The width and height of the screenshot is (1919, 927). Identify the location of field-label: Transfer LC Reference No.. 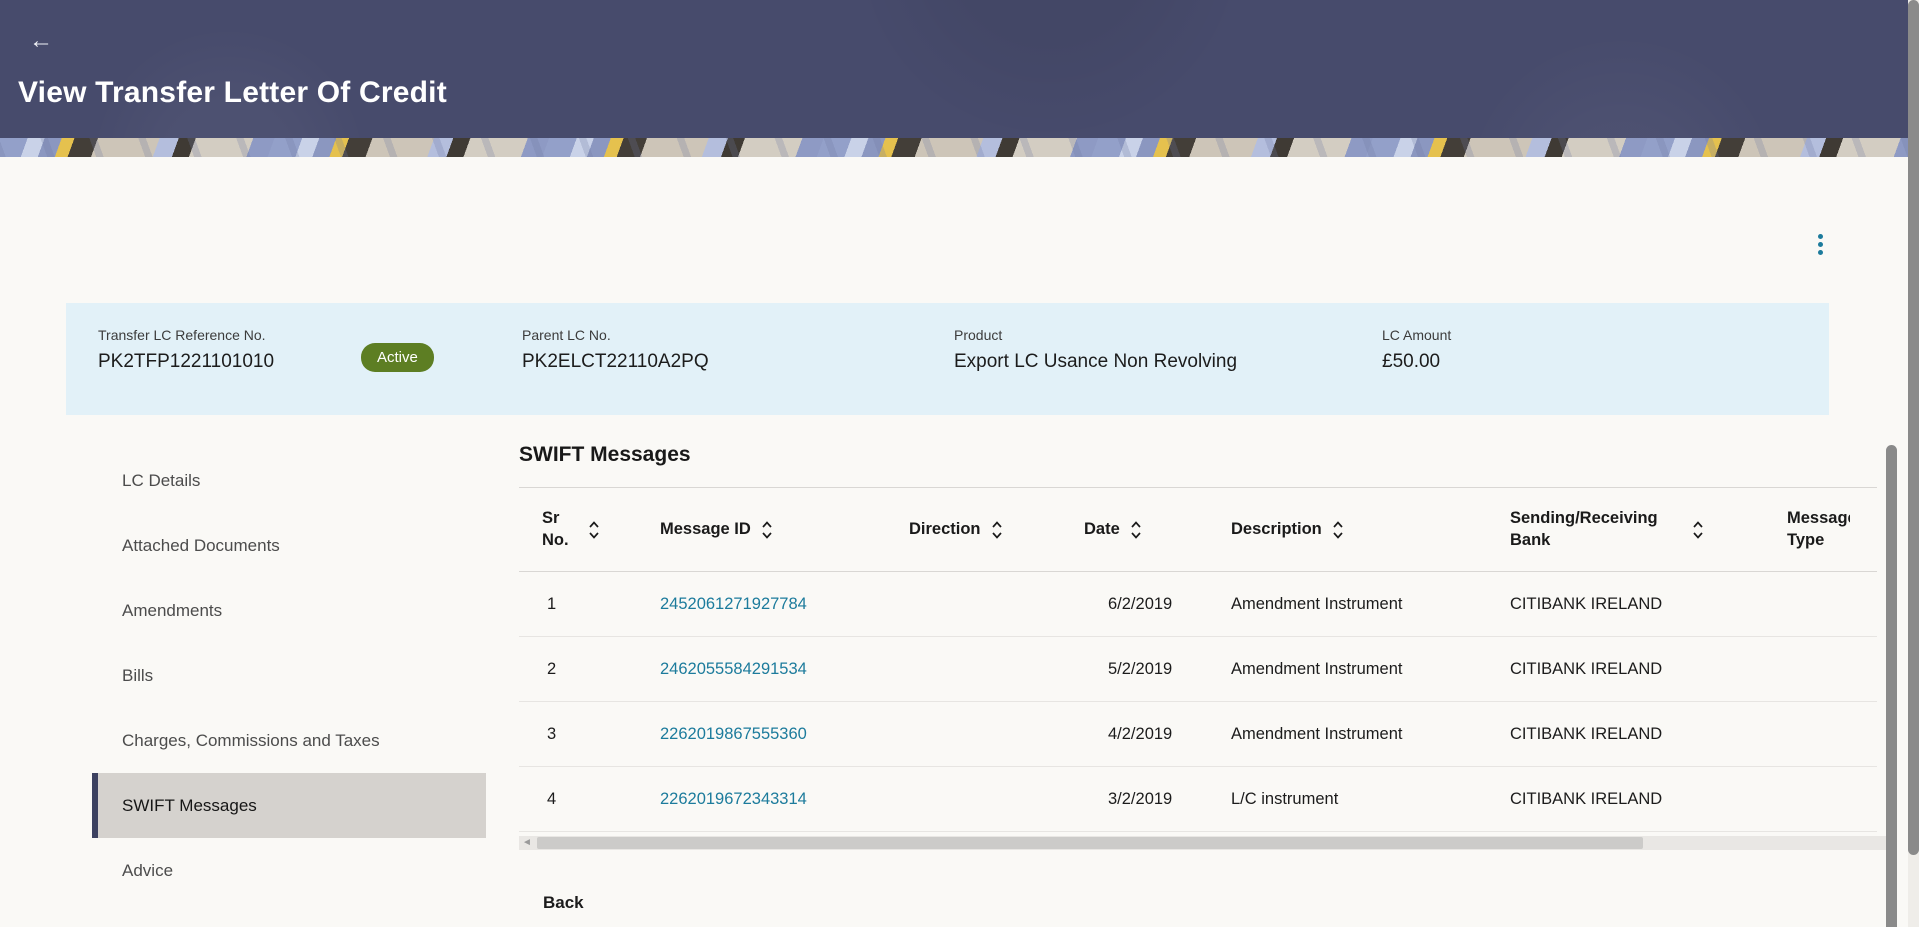
(182, 335).